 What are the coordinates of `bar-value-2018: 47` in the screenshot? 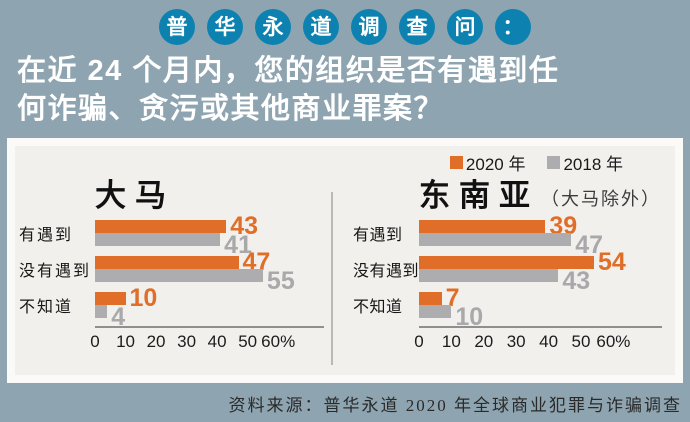 It's located at (589, 245).